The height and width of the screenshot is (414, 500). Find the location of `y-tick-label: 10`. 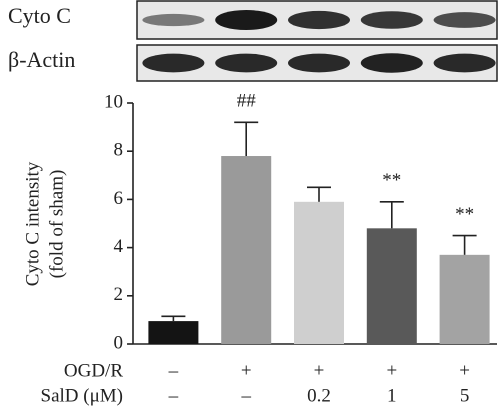

y-tick-label: 10 is located at coordinates (113, 101).